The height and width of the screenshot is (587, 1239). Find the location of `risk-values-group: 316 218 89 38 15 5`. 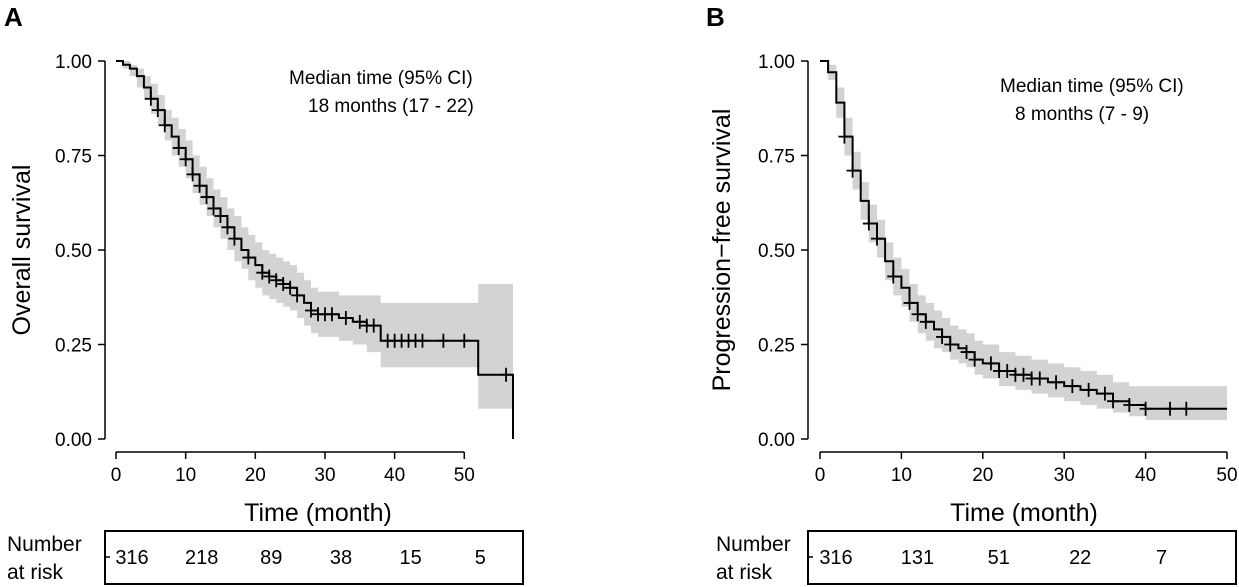

risk-values-group: 316 218 89 38 15 5 is located at coordinates (295, 558).